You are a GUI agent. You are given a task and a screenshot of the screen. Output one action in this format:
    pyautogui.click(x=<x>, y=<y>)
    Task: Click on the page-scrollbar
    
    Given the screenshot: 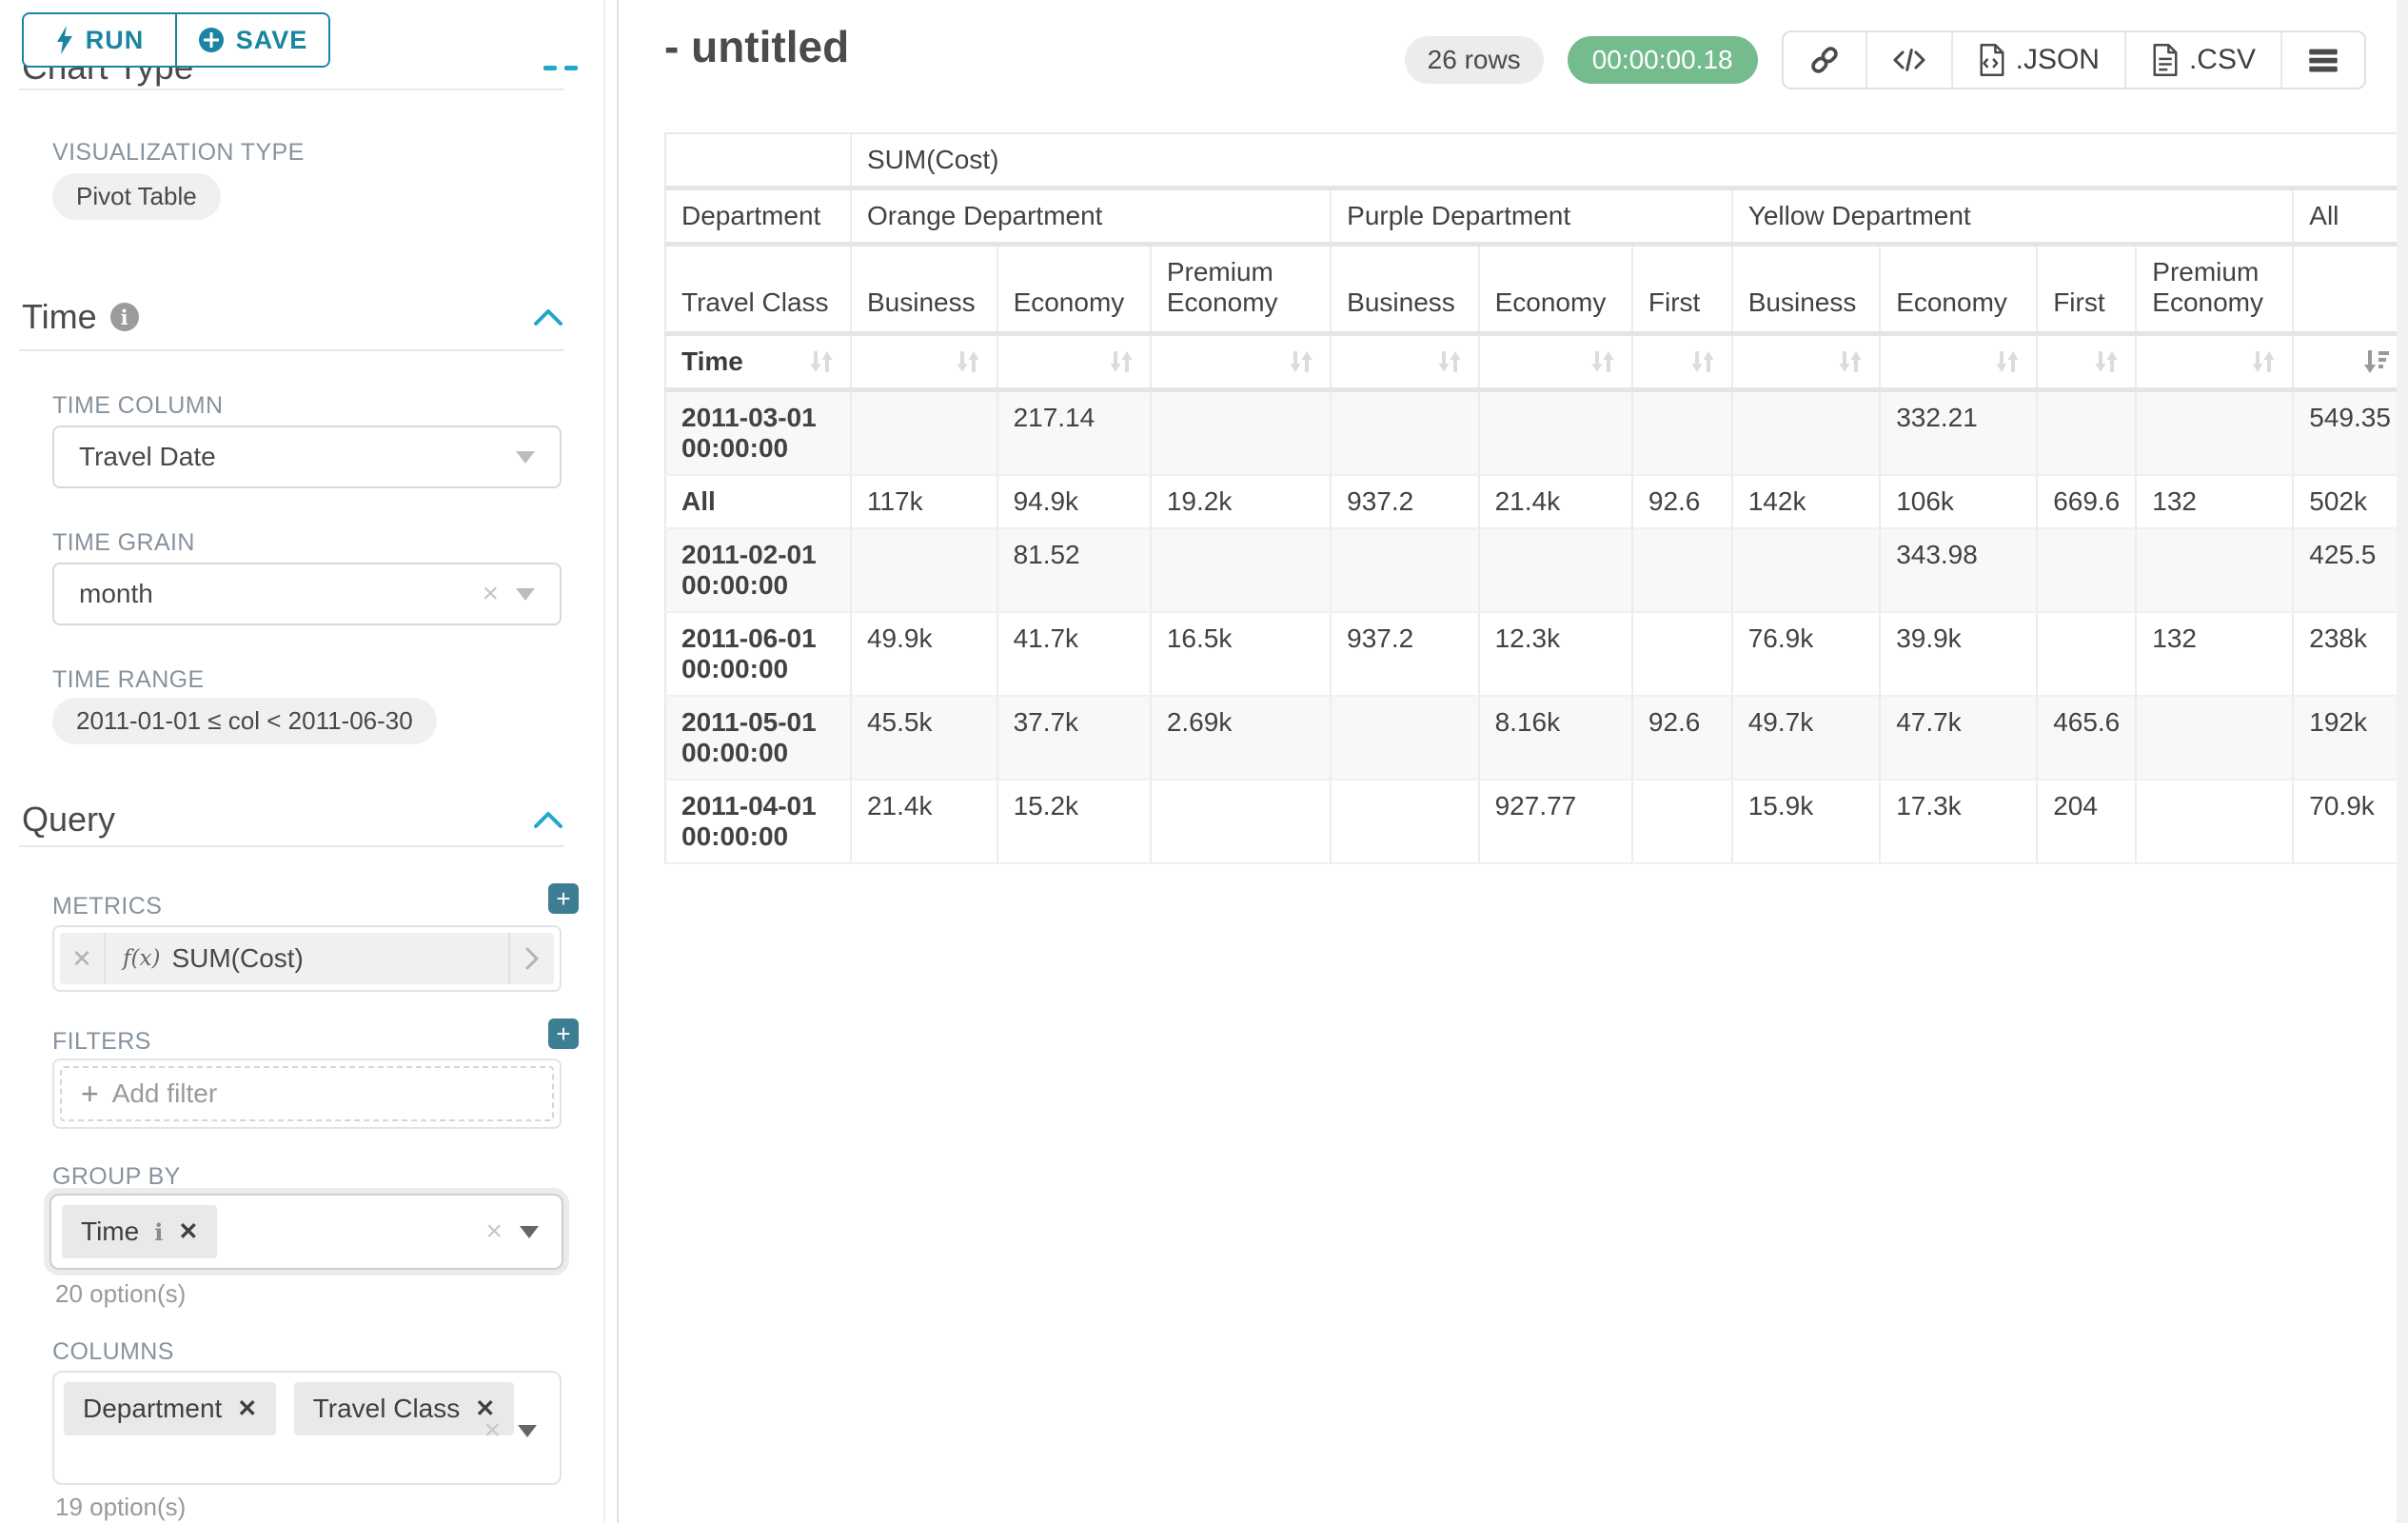 What is the action you would take?
    pyautogui.click(x=2402, y=762)
    